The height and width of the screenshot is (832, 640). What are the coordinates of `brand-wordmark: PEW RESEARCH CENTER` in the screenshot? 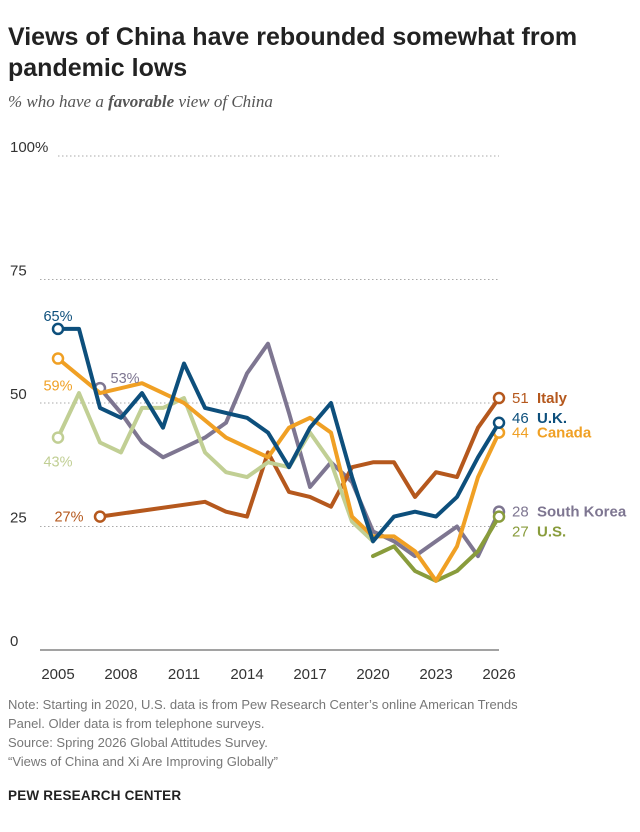 It's located at (95, 795).